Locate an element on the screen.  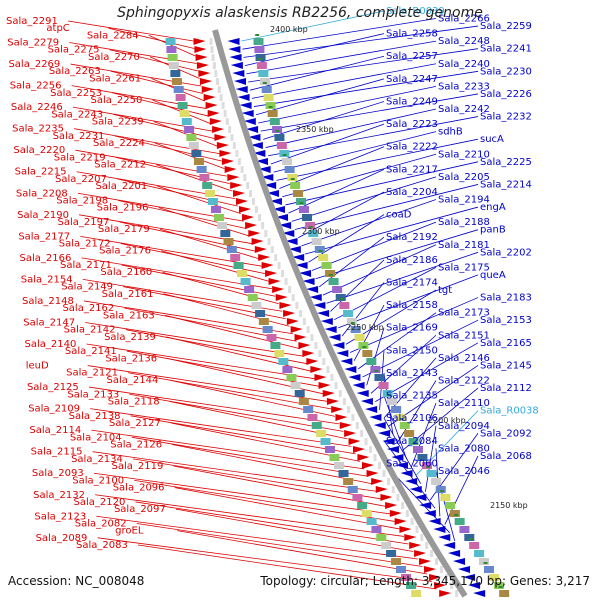
left-gene-label: Sala_2250 is located at coordinates (117, 100).